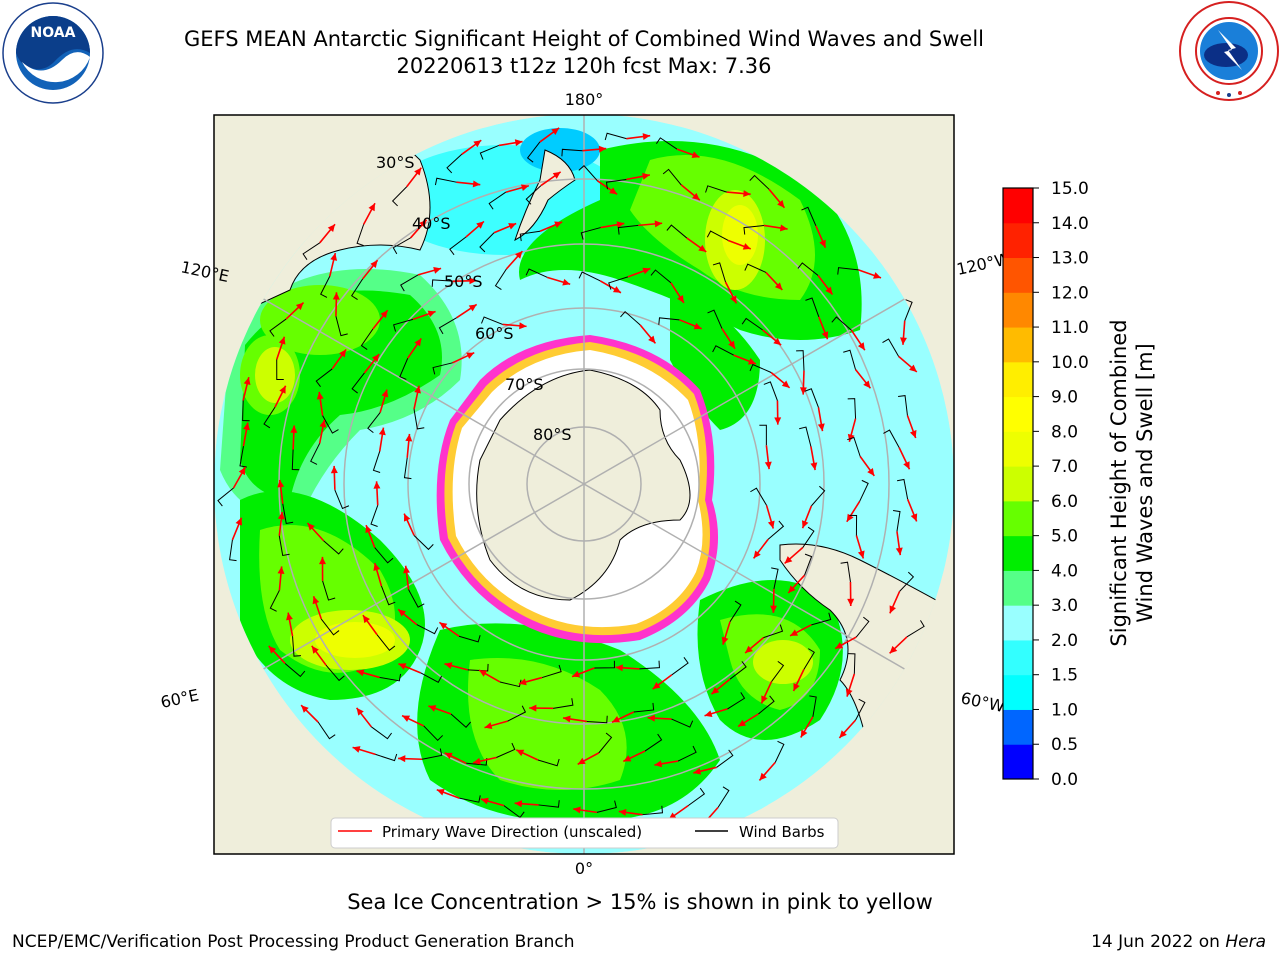 This screenshot has width=1280, height=960. Describe the element at coordinates (1064, 745) in the screenshot. I see `colorbar-tick-label: 0.5` at that location.